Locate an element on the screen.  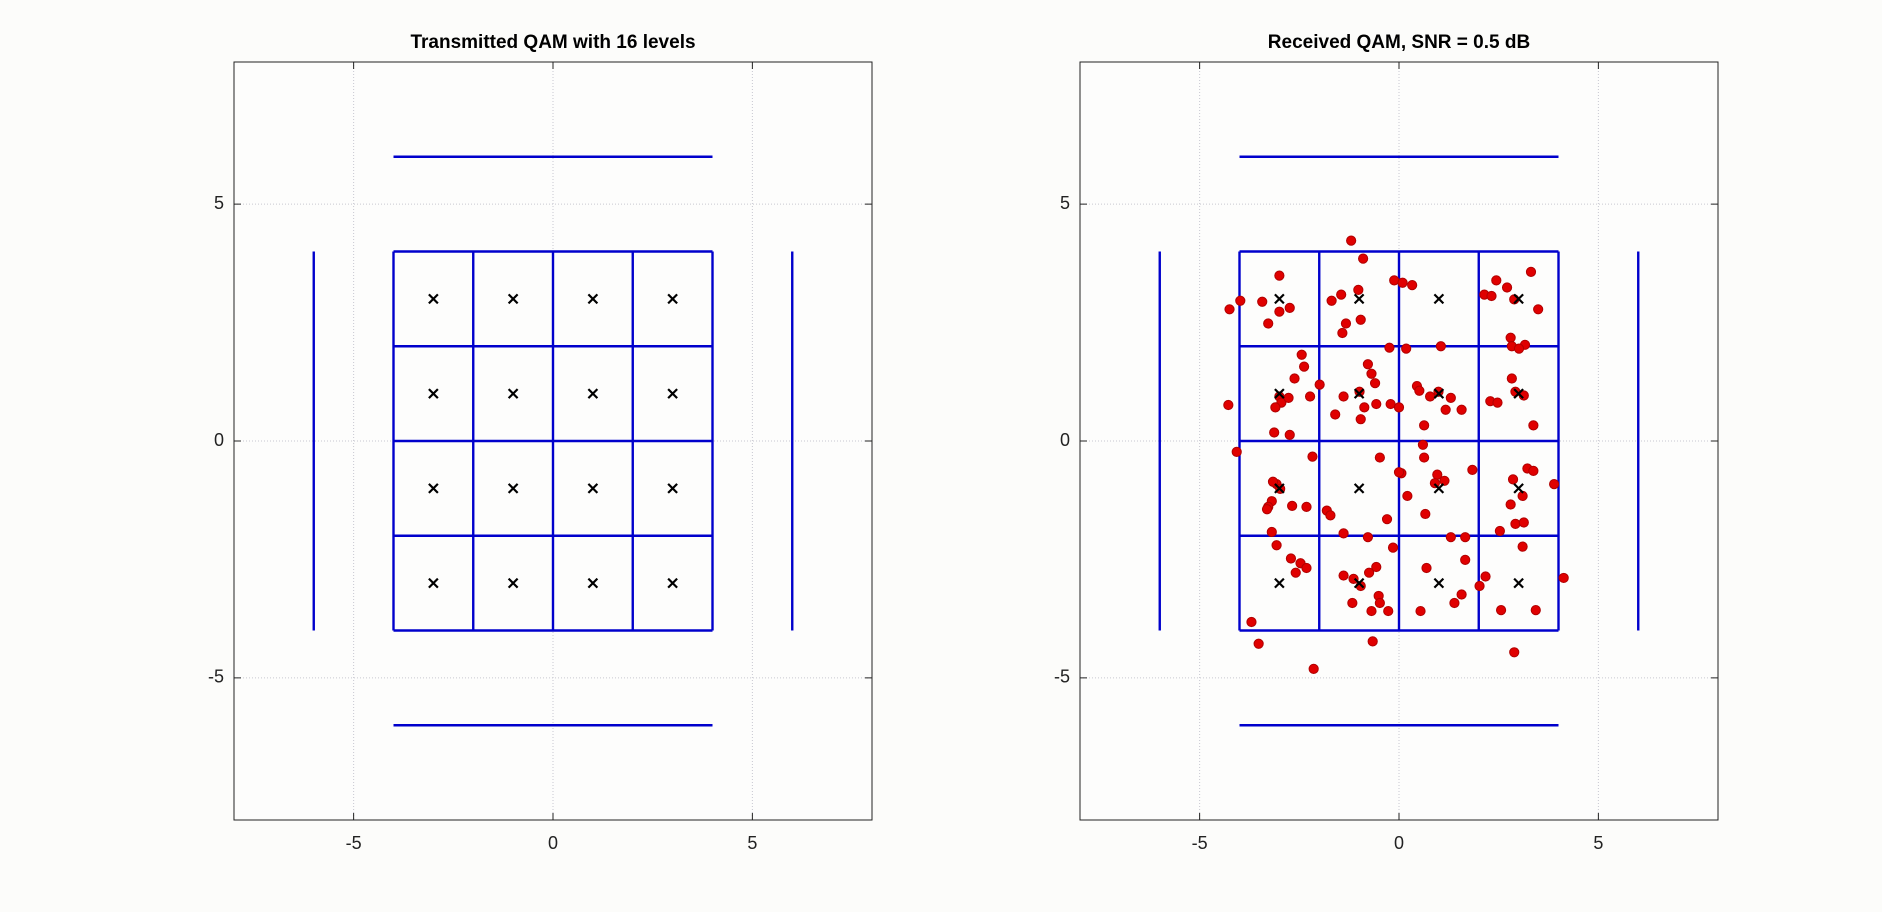
x-tick-label: 5 is located at coordinates (752, 843).